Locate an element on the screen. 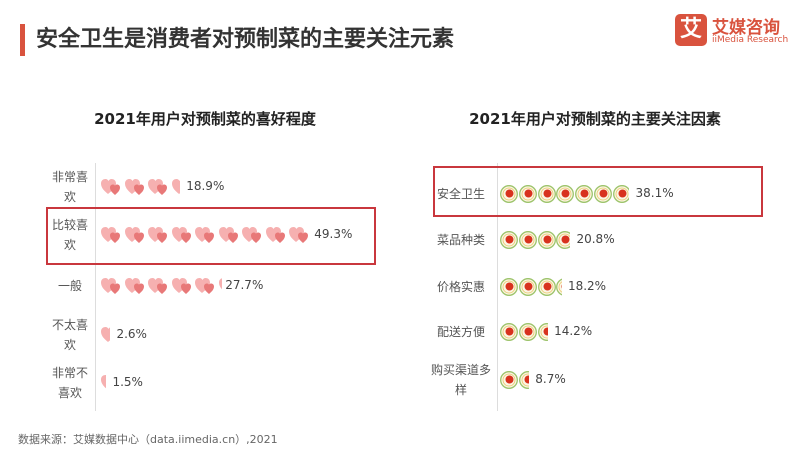  left-chart-title: 2021年用户对预制菜的喜好程度 is located at coordinates (205, 119).